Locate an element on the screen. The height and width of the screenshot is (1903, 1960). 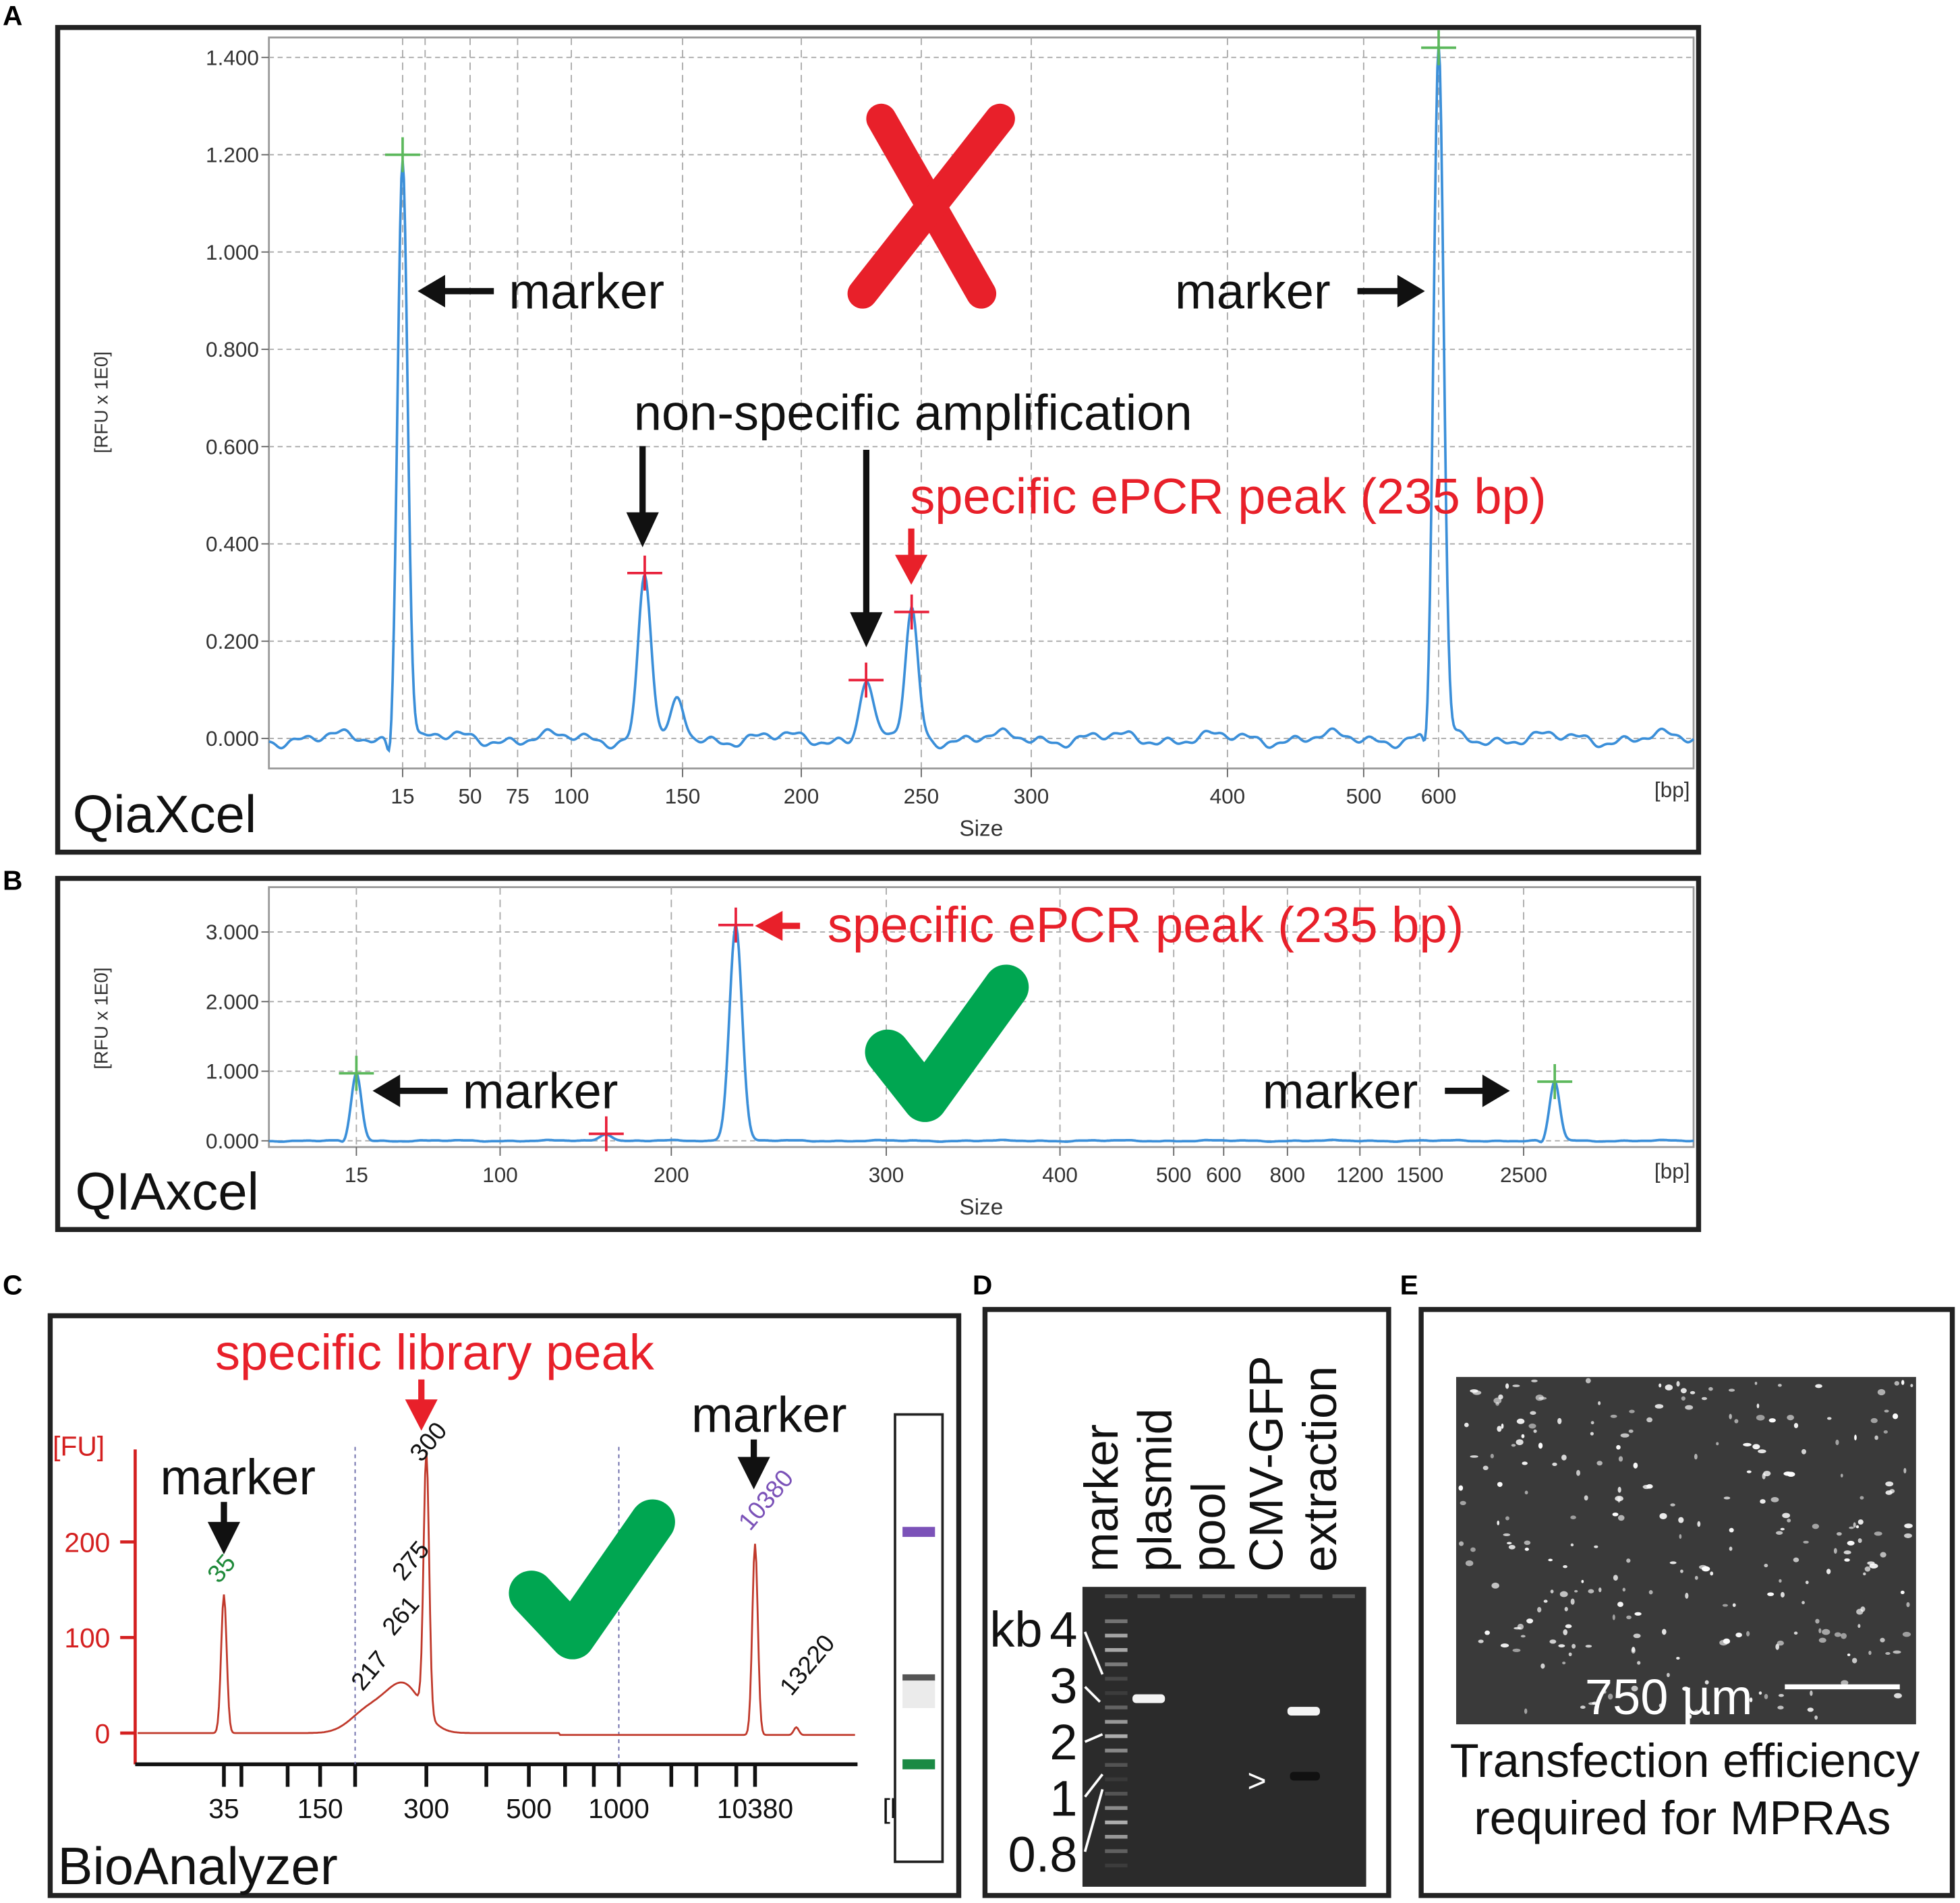
size-label-4kb: 4 is located at coordinates (1063, 1630).